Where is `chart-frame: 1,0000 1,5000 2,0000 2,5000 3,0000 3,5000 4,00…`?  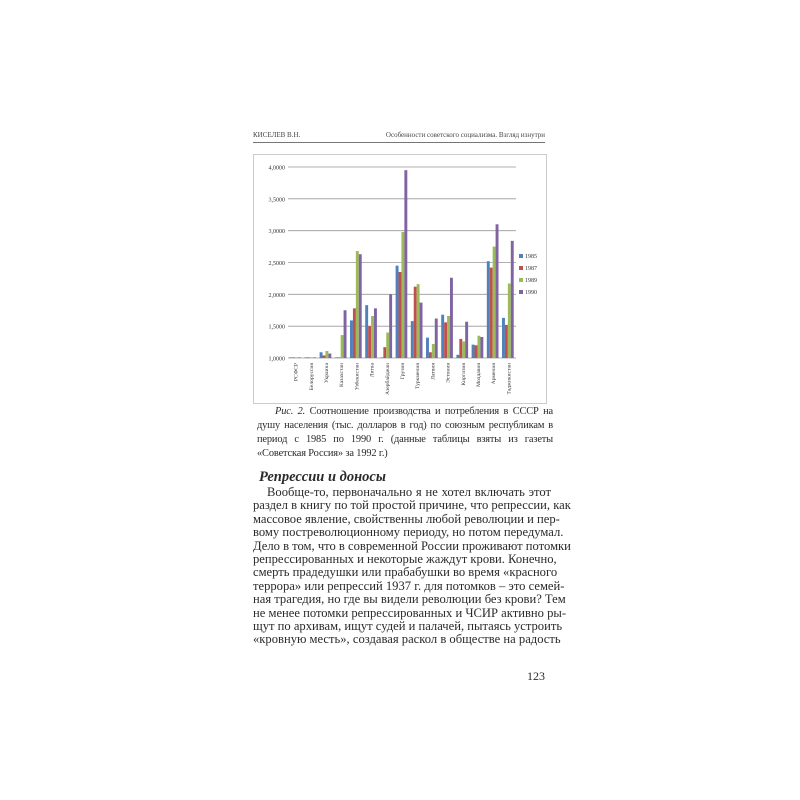 chart-frame: 1,0000 1,5000 2,0000 2,5000 3,0000 3,5000 4,00… is located at coordinates (400, 279).